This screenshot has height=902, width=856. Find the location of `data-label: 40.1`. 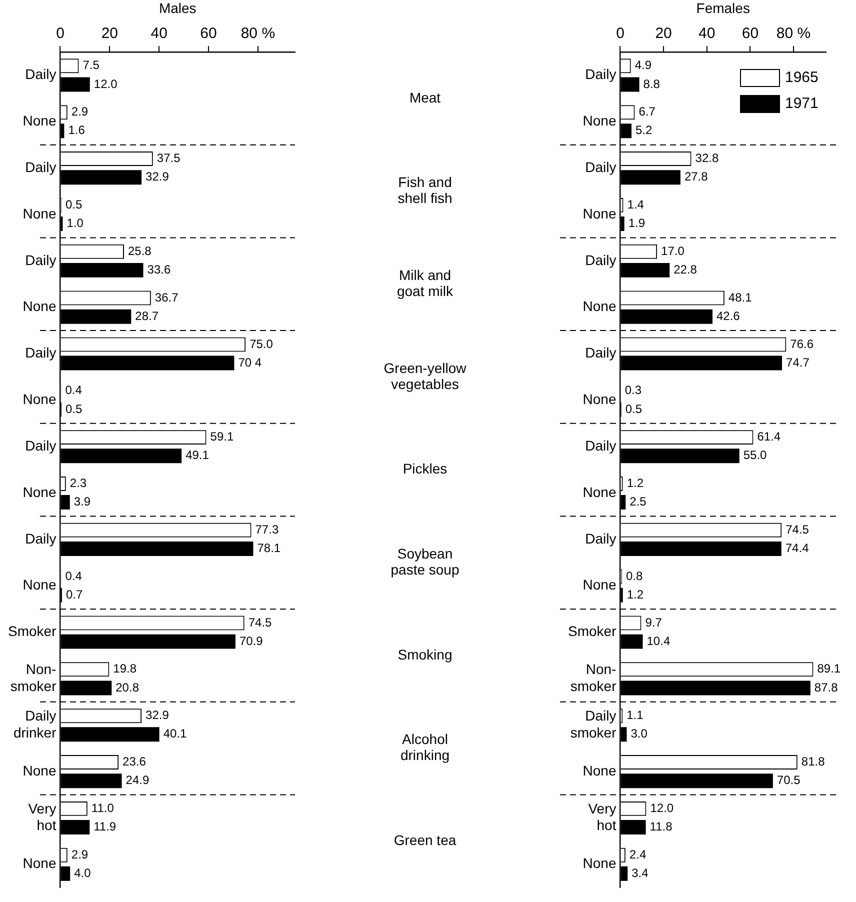

data-label: 40.1 is located at coordinates (175, 733).